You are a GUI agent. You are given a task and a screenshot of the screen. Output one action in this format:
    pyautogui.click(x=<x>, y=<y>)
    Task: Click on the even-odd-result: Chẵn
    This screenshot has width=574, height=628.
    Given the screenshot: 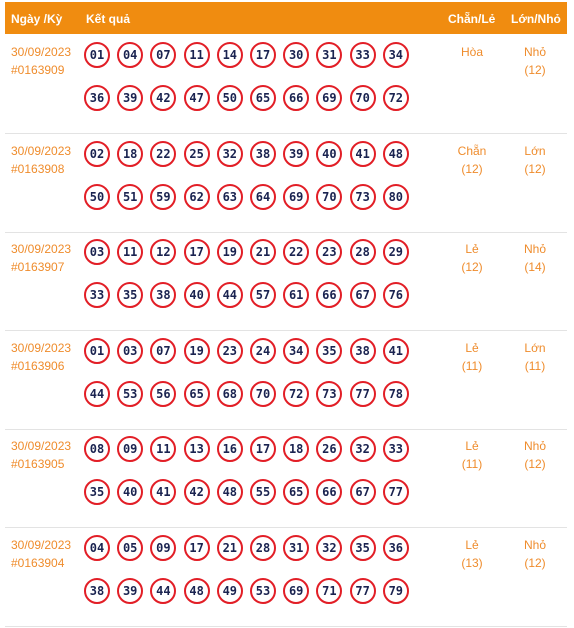 What is the action you would take?
    pyautogui.click(x=472, y=150)
    